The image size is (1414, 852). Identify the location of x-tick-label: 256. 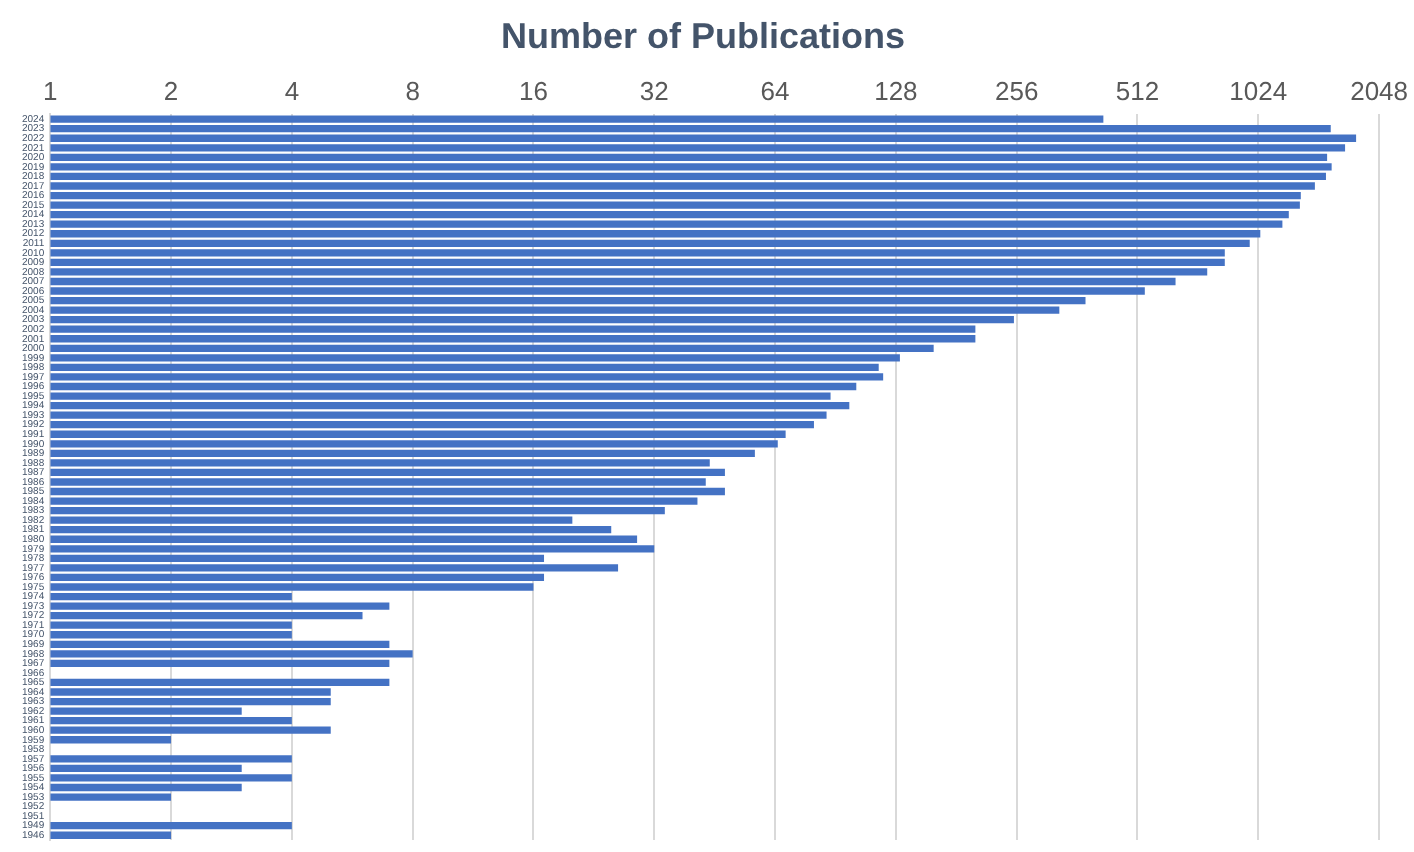
(1016, 90).